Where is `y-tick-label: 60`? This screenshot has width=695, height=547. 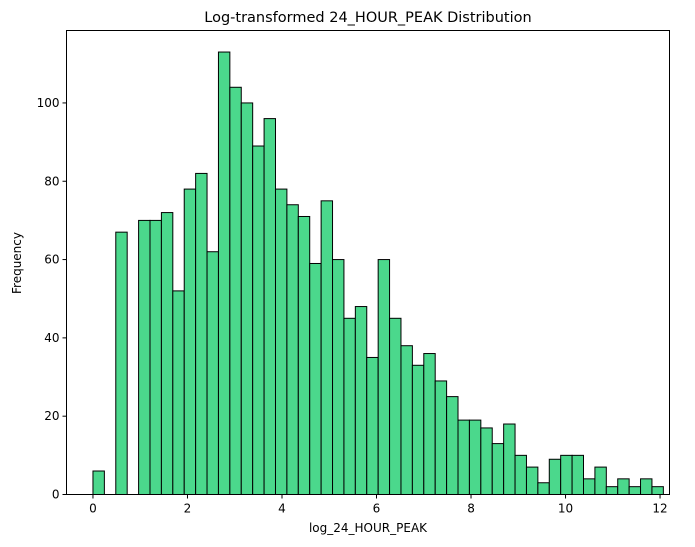 y-tick-label: 60 is located at coordinates (51, 260).